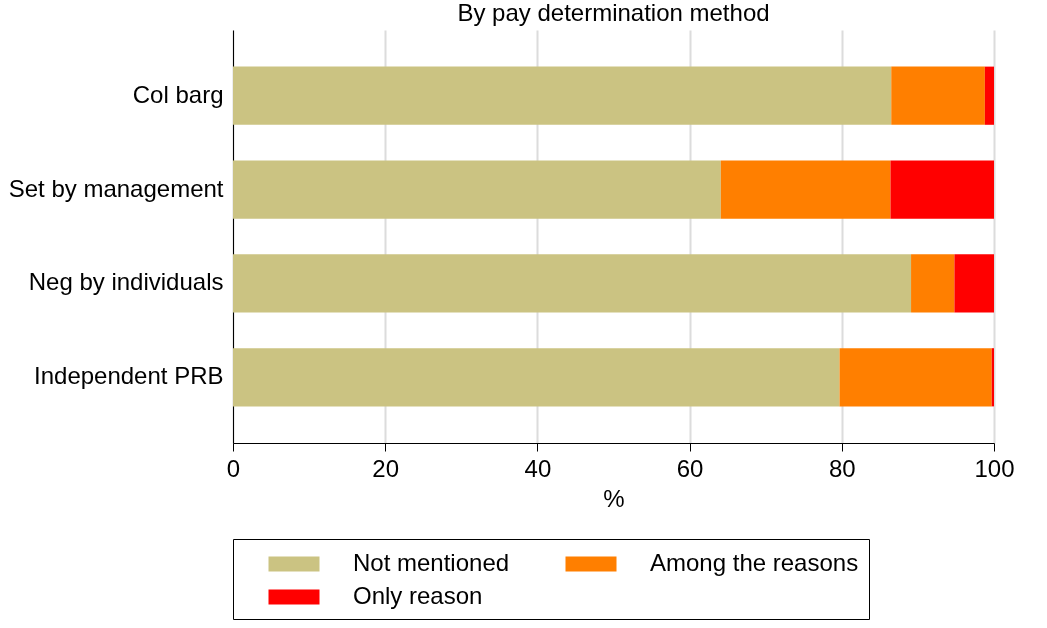 This screenshot has height=628, width=1047. I want to click on y-tick-label: Col barg, so click(178, 94).